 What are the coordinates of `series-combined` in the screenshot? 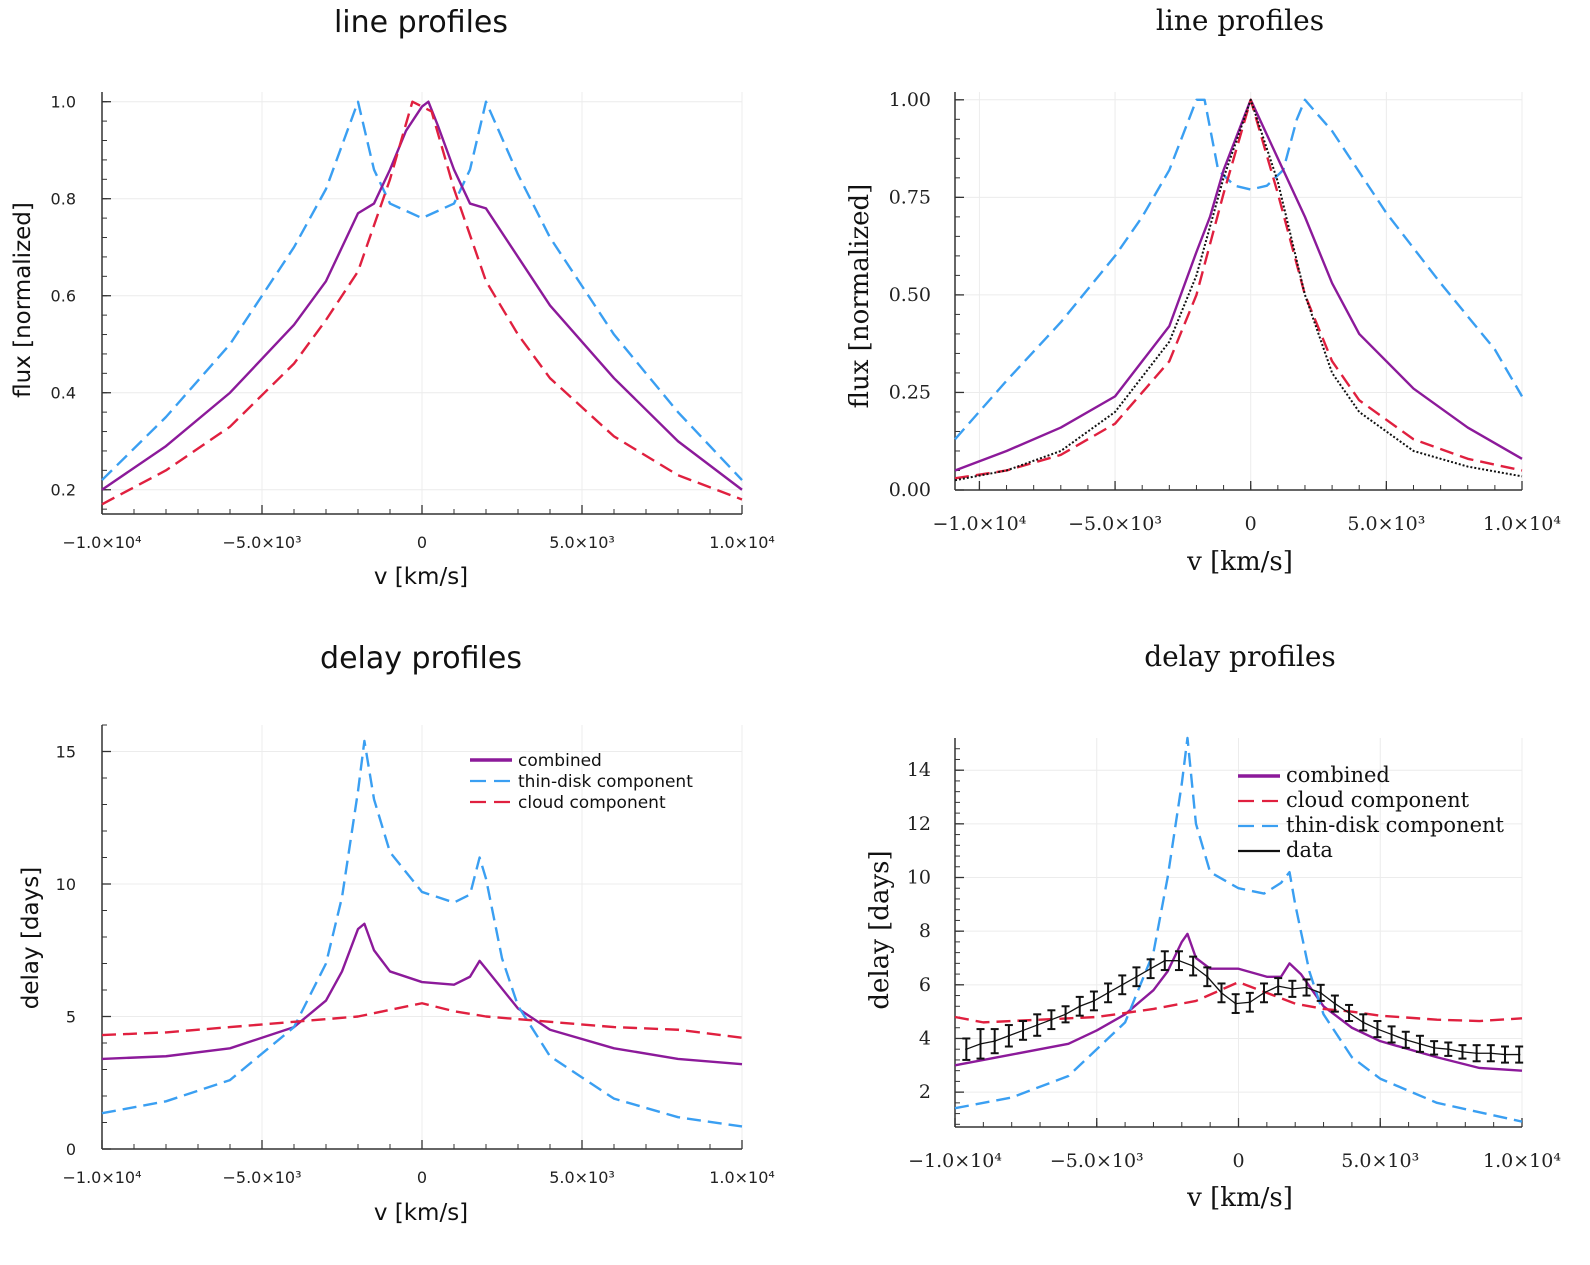 It's located at (1238, 1002).